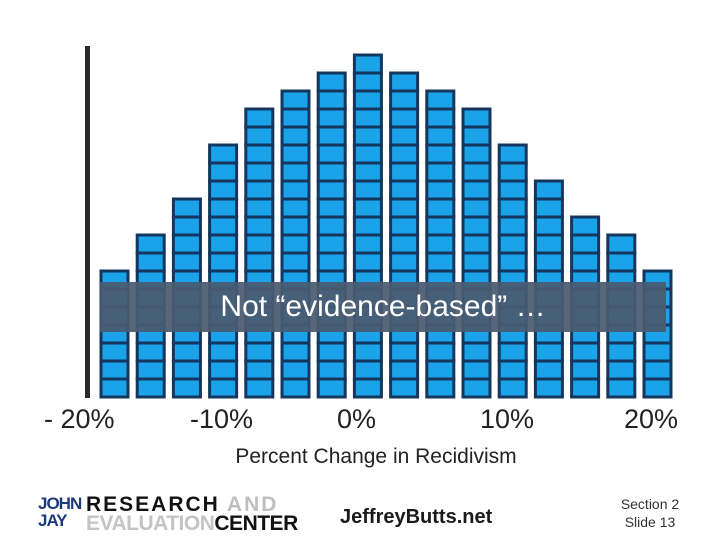  I want to click on x-tick-10: 10%, so click(507, 419).